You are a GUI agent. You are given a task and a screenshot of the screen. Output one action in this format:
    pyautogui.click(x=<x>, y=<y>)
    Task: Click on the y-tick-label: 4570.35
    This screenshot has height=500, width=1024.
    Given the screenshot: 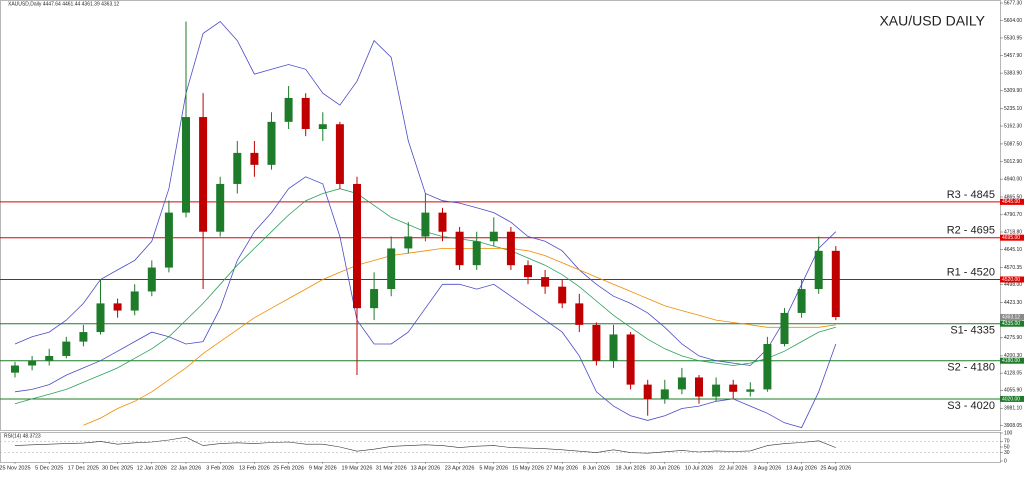 What is the action you would take?
    pyautogui.click(x=1013, y=268)
    